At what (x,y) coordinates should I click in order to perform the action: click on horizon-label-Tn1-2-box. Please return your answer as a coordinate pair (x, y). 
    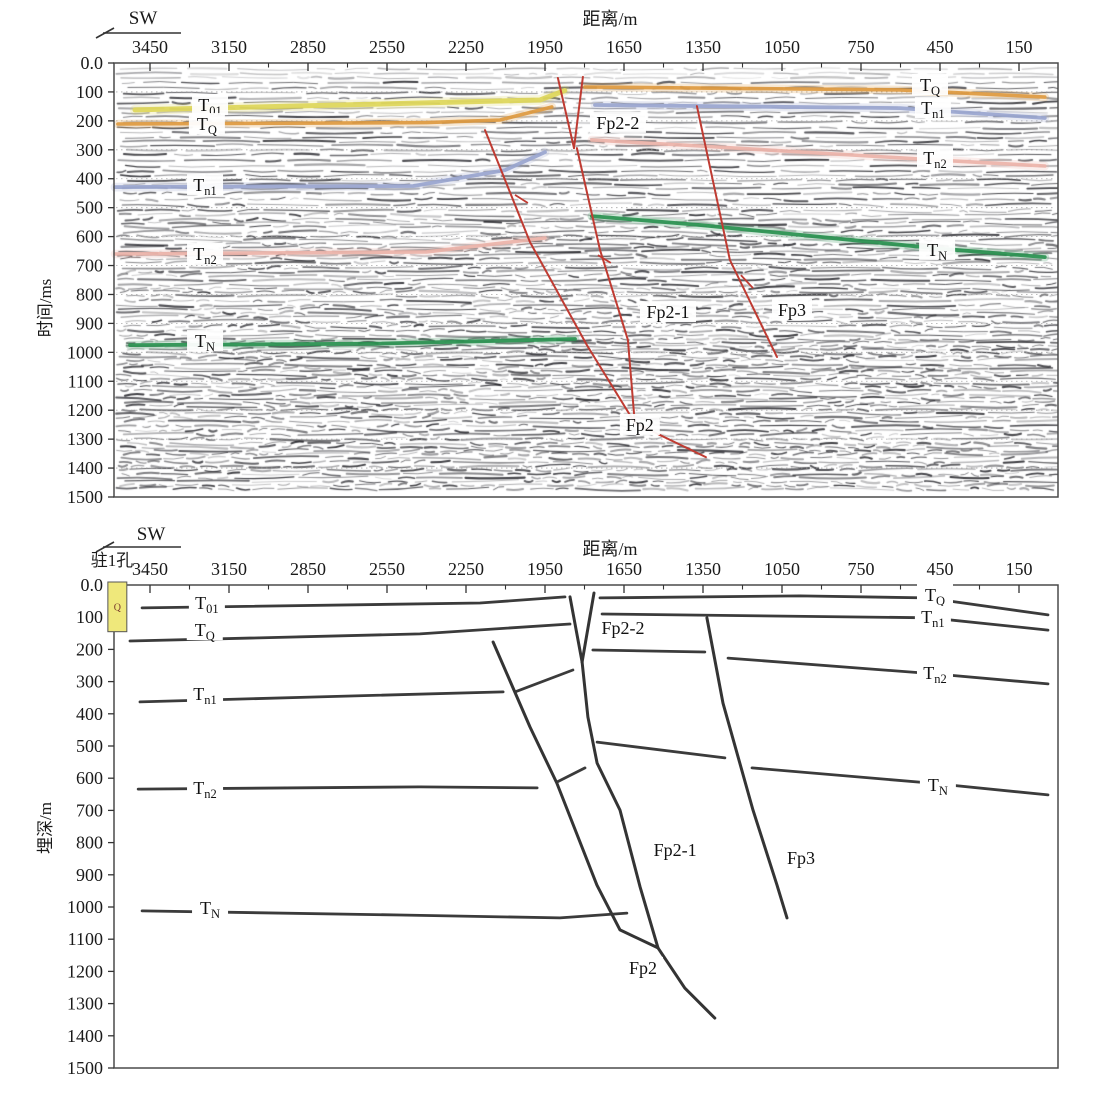
    Looking at the image, I should click on (205, 694).